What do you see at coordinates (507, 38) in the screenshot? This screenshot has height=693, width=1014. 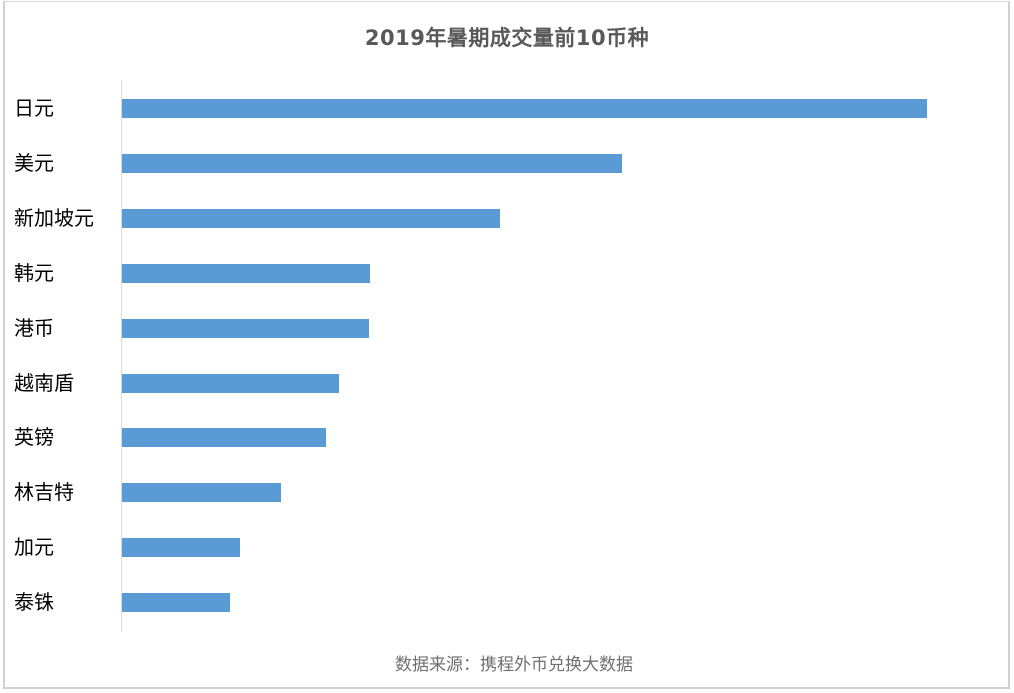 I see `chart-title: 2019年暑期成交量前10币种` at bounding box center [507, 38].